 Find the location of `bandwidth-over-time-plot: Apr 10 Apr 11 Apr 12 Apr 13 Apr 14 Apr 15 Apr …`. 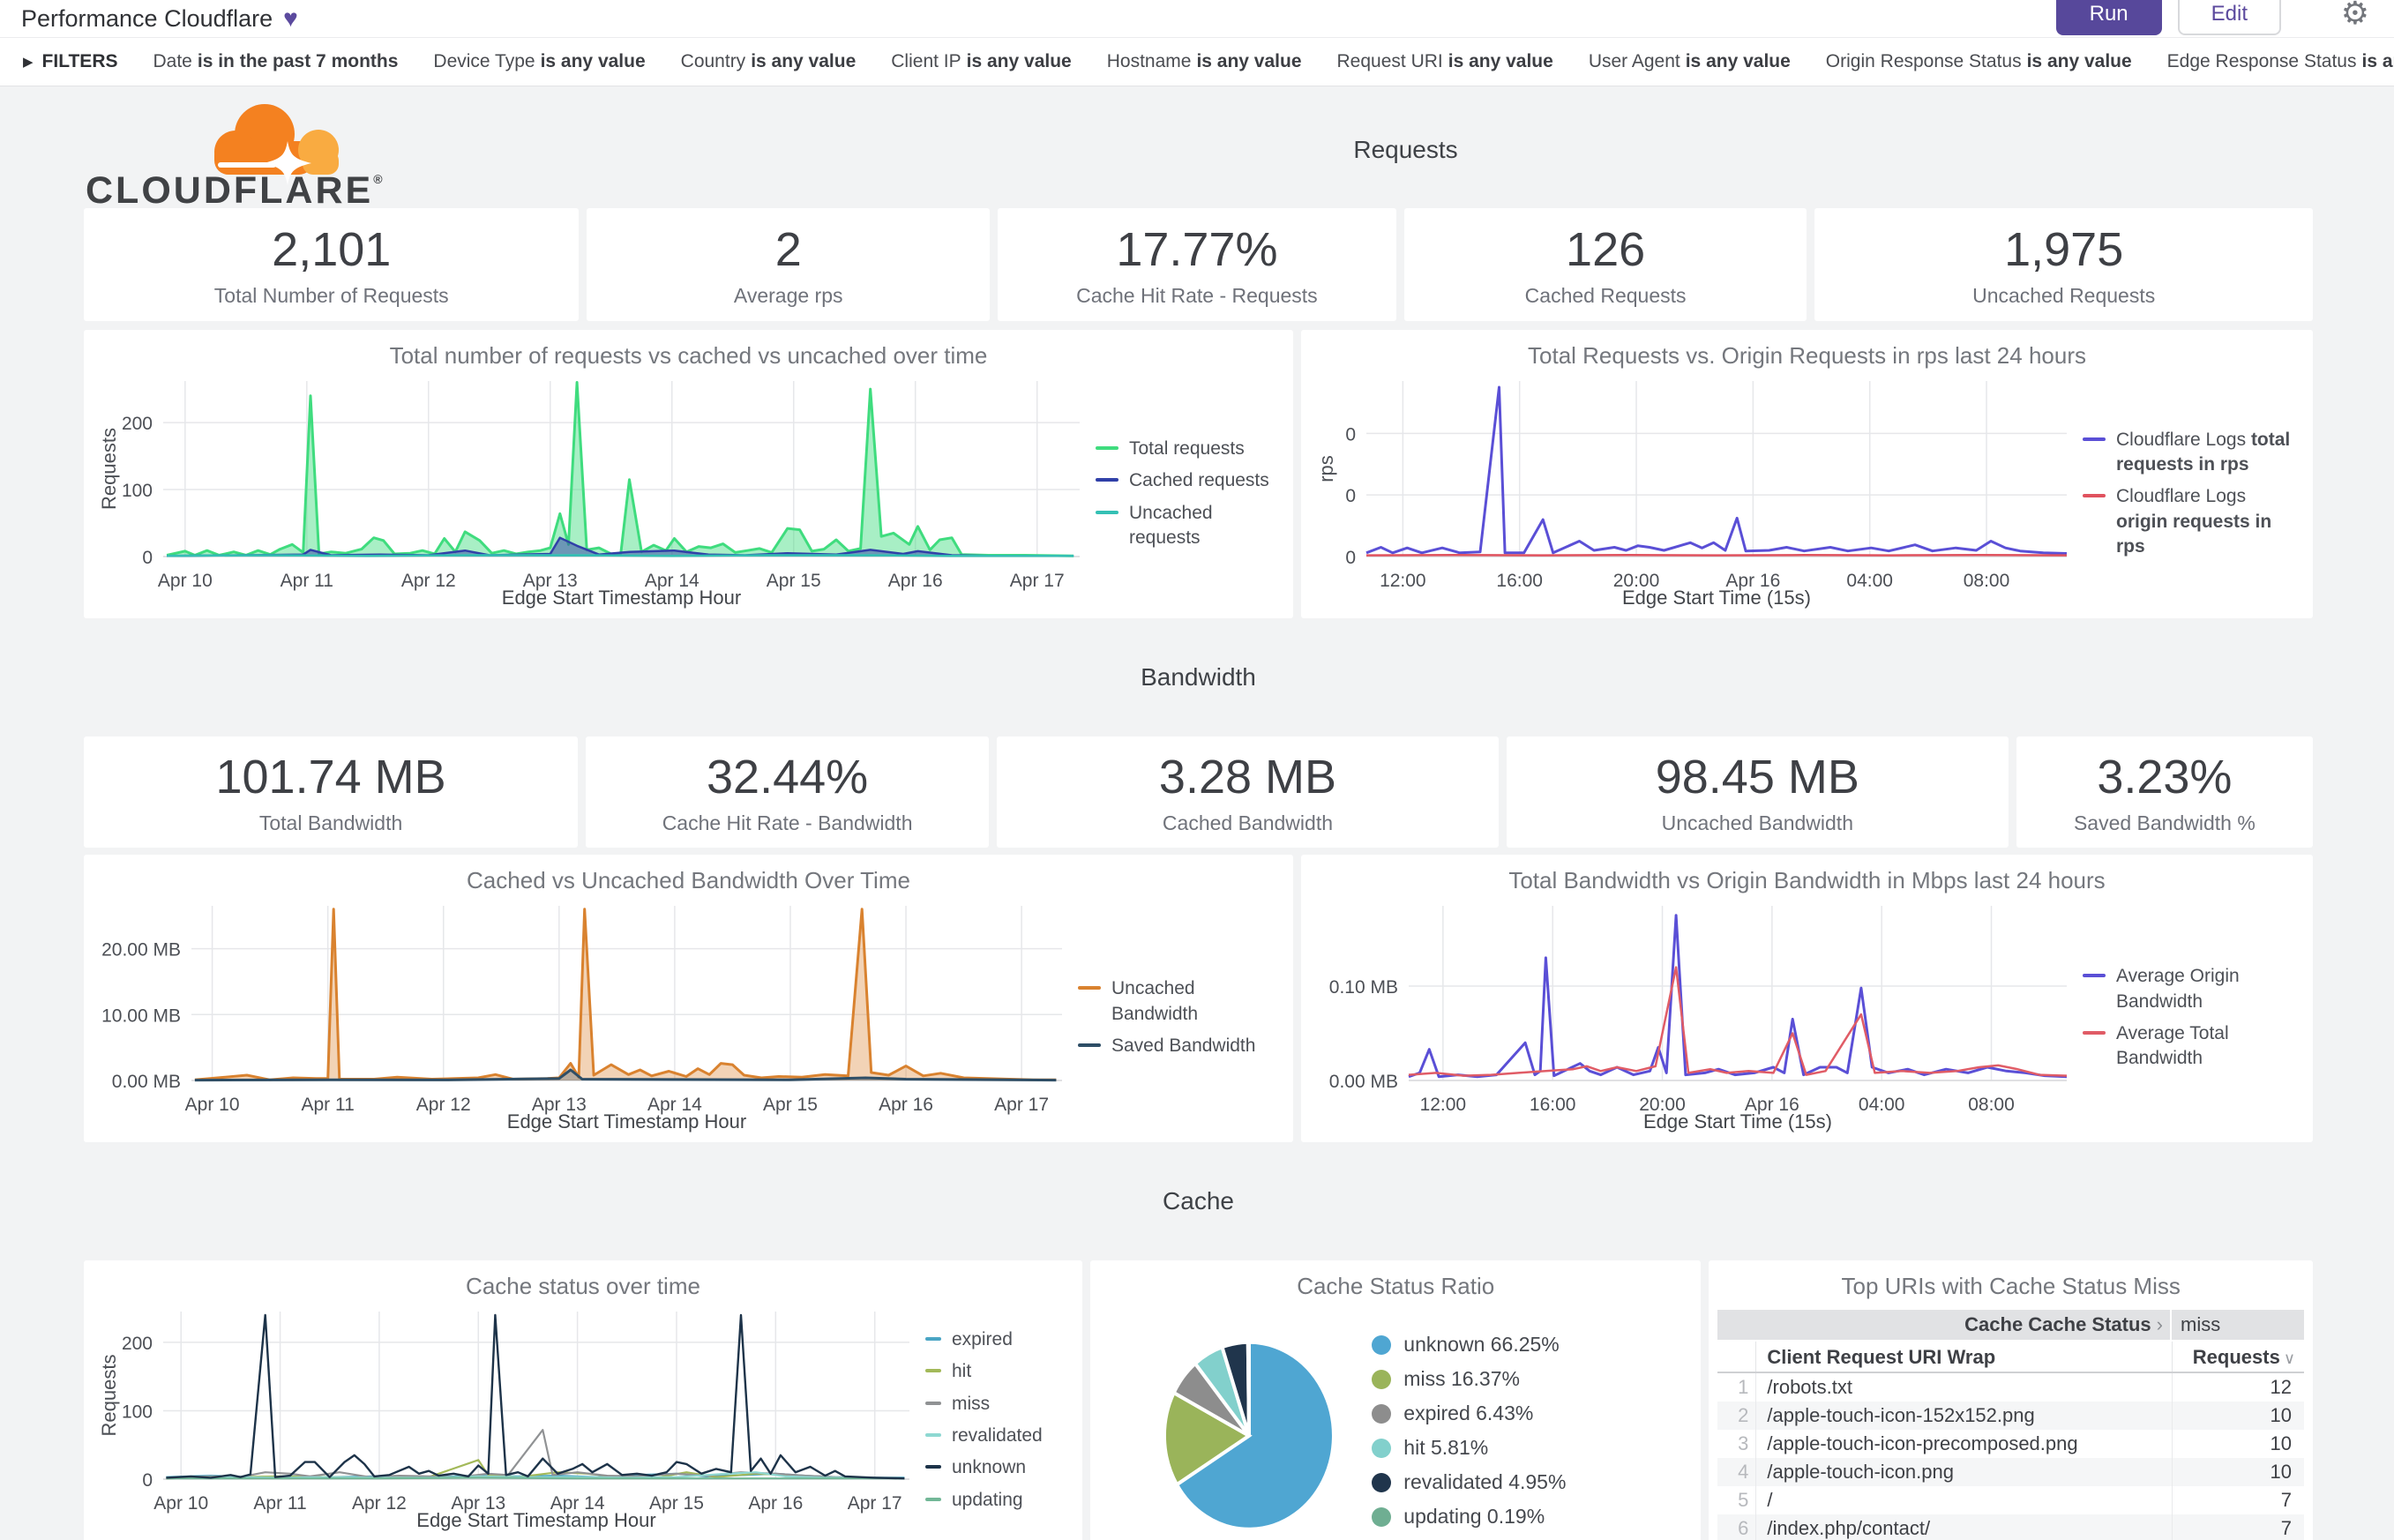

bandwidth-over-time-plot: Apr 10 Apr 11 Apr 12 Apr 13 Apr 14 Apr 15 Apr … is located at coordinates (583, 1018).